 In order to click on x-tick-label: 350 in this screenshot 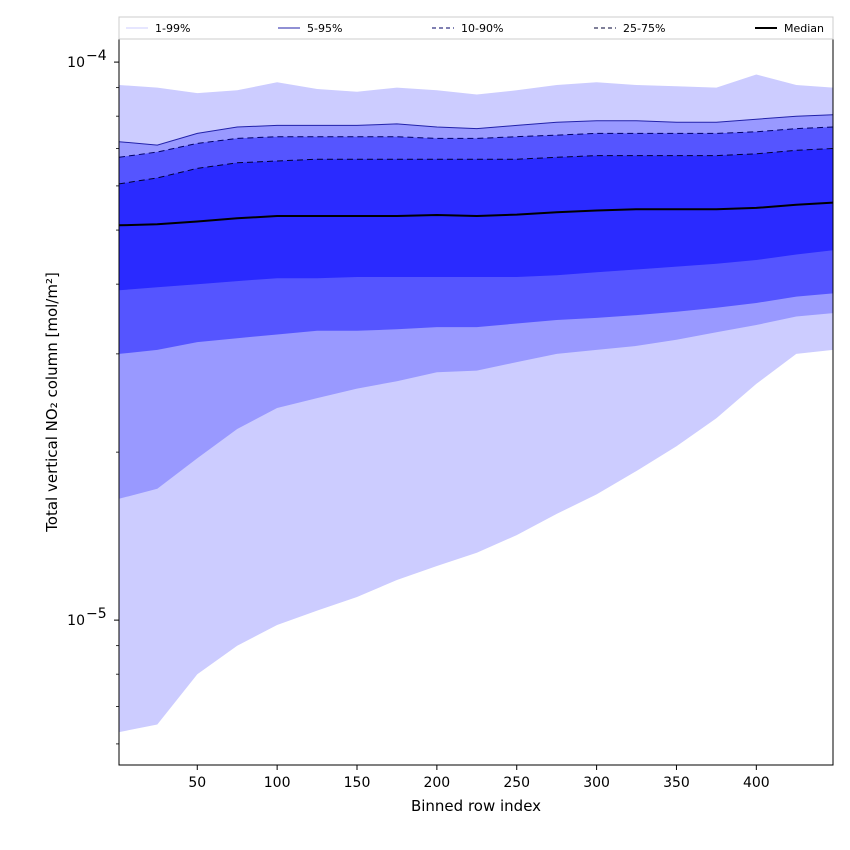, I will do `click(676, 783)`.